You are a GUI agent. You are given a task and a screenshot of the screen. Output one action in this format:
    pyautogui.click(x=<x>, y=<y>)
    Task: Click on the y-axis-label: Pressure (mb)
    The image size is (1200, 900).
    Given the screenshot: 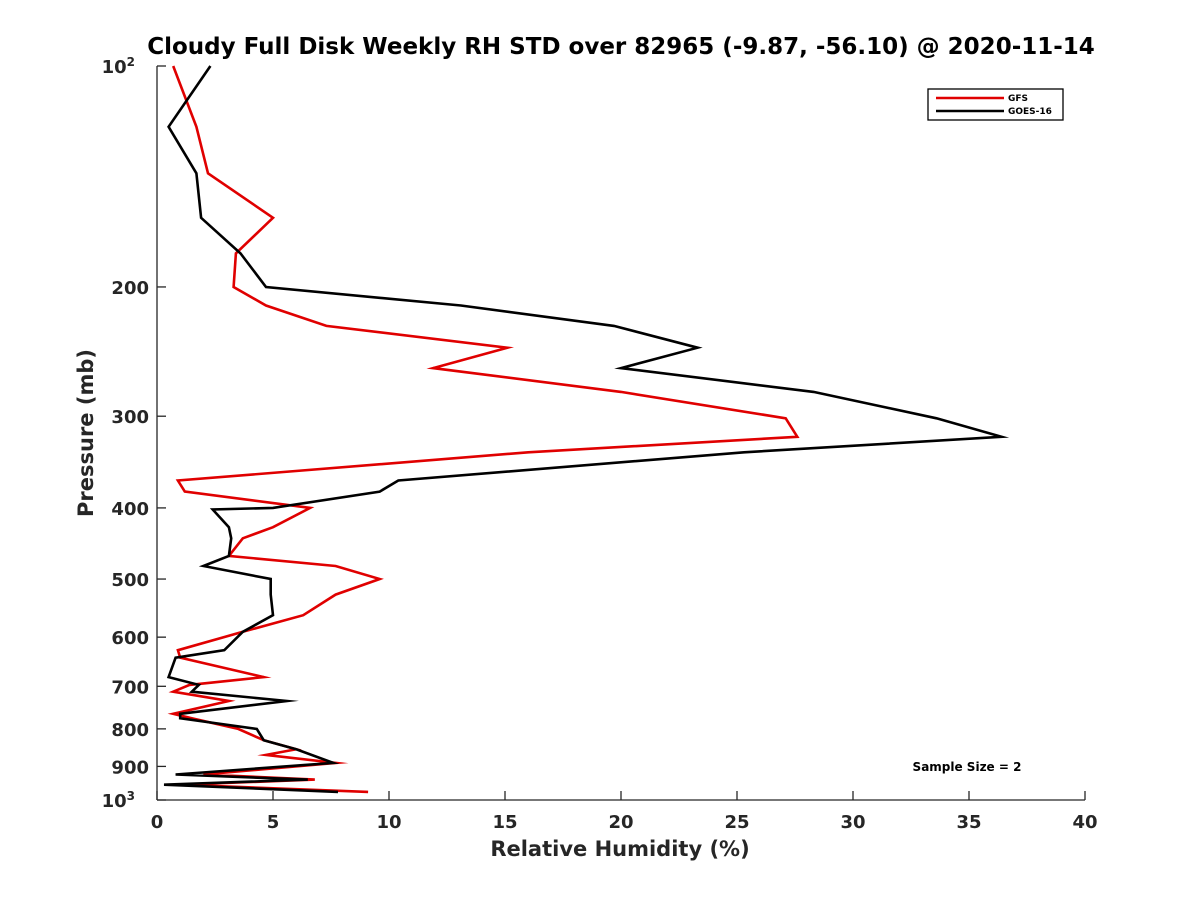 What is the action you would take?
    pyautogui.click(x=86, y=433)
    